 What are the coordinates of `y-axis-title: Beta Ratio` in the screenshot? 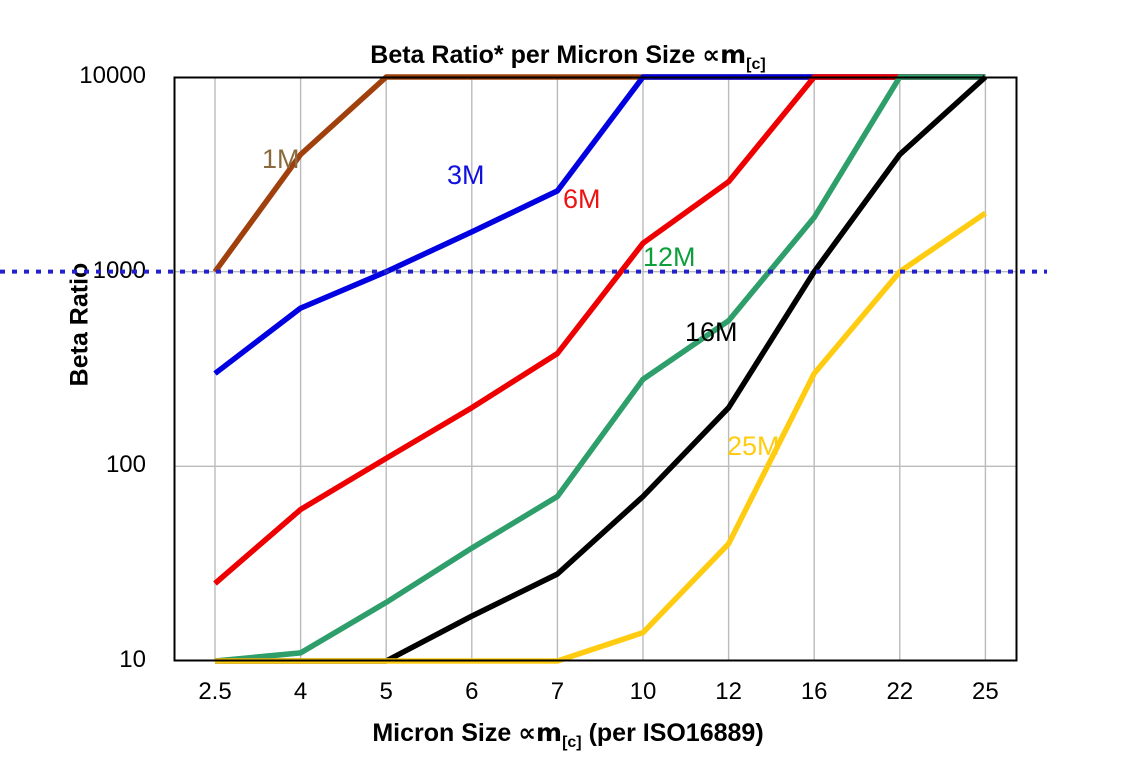 It's located at (79, 324).